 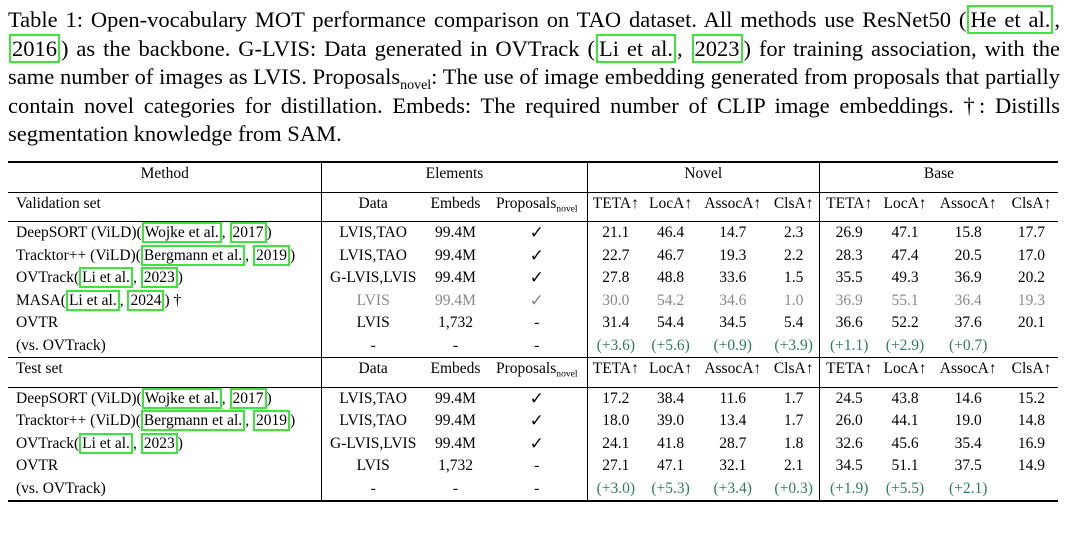 I want to click on cell-value: 19.3, so click(x=733, y=255).